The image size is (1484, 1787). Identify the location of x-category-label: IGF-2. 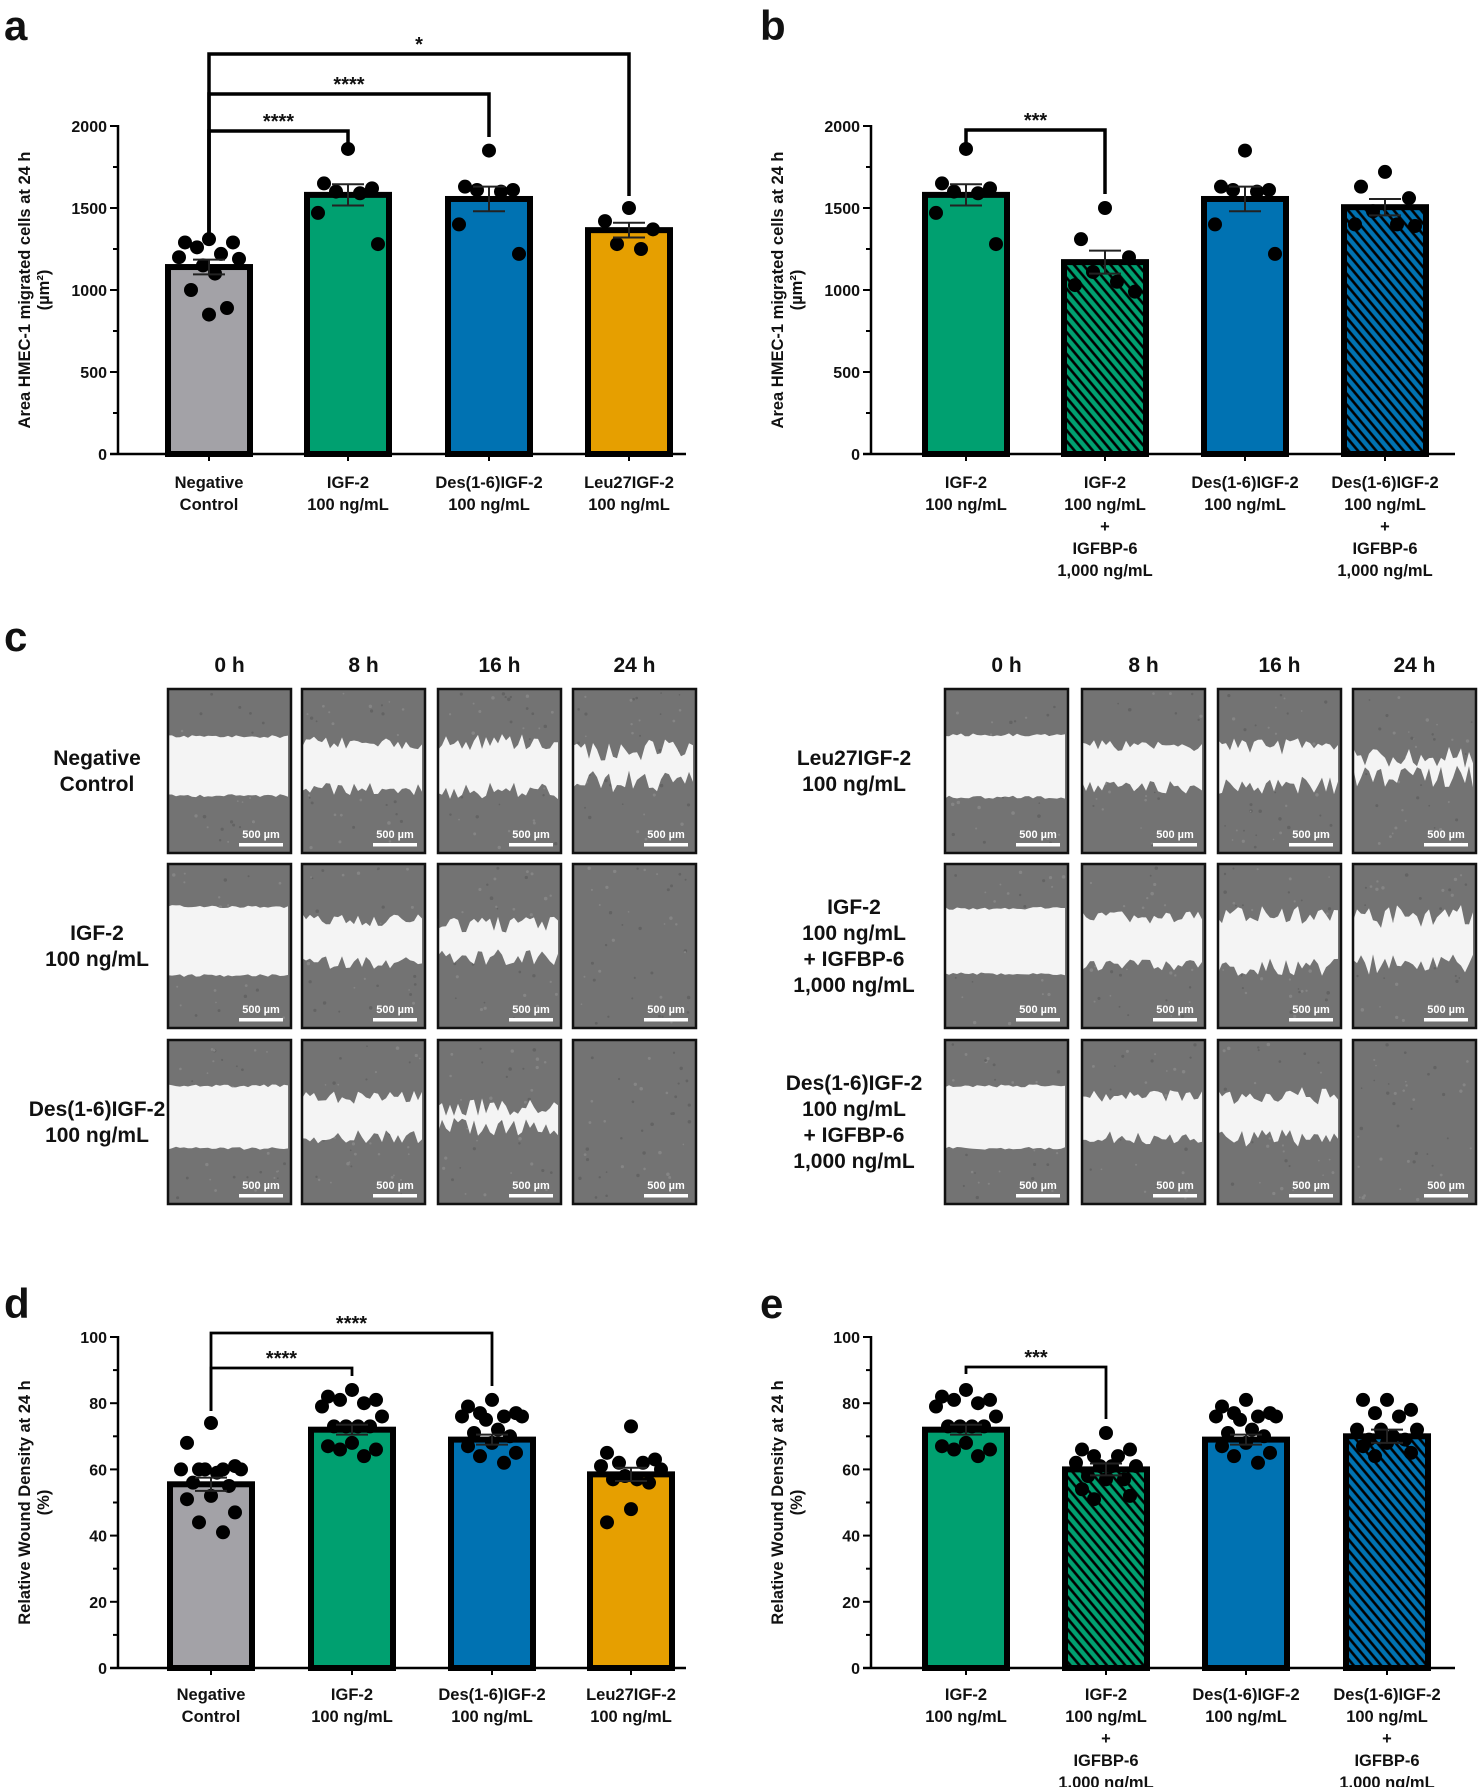
(1105, 483).